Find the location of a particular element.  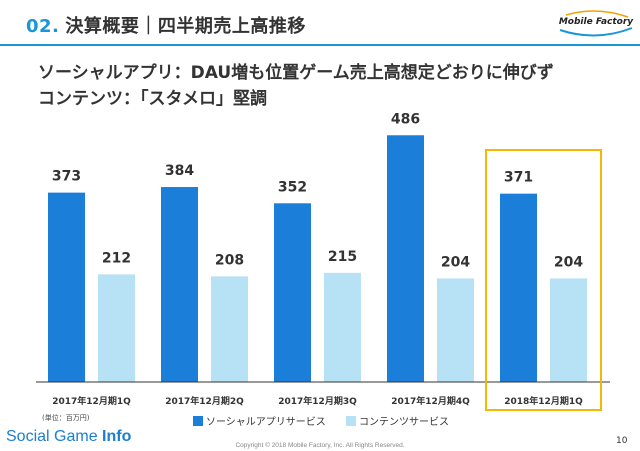

data-label-social-5: 371 is located at coordinates (518, 178).